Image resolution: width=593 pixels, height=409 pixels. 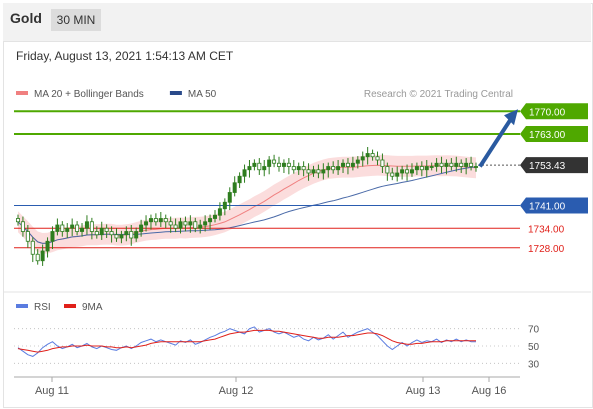 I want to click on ma50-line, so click(x=247, y=205).